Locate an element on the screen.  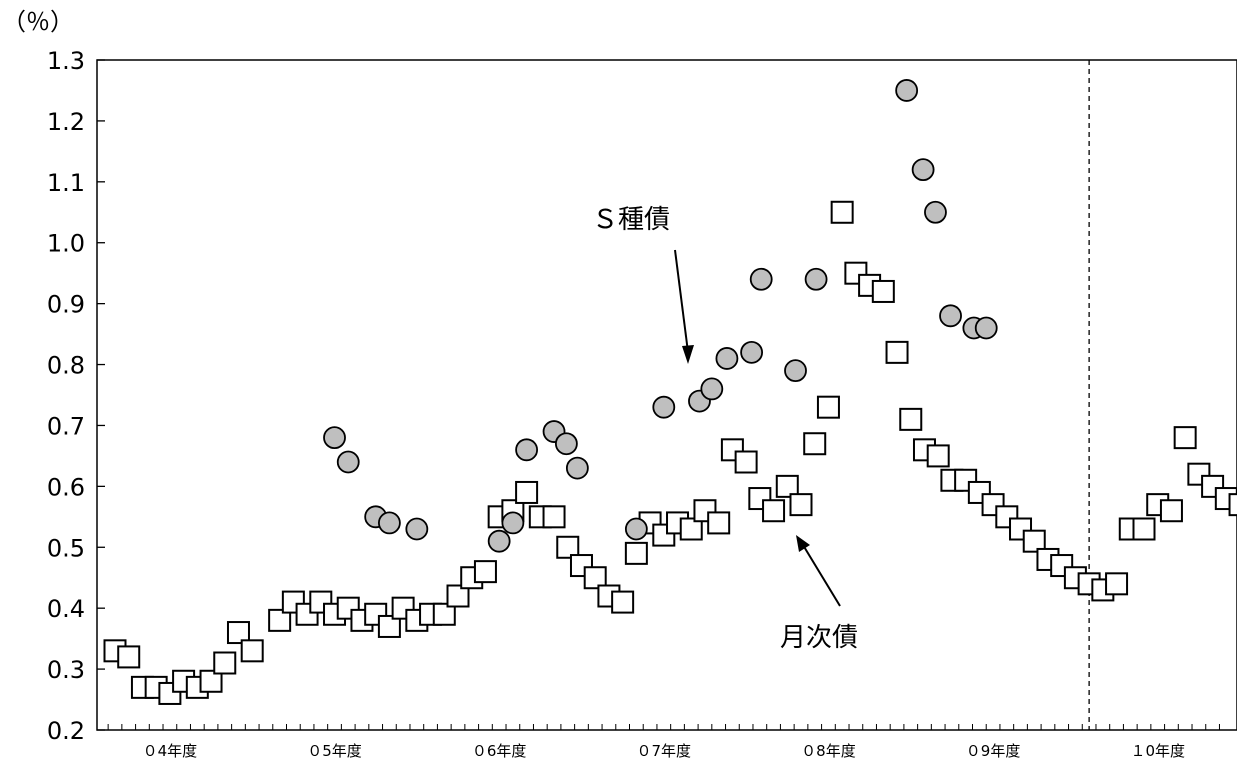
y-tick-label: 1.1 is located at coordinates (66, 183).